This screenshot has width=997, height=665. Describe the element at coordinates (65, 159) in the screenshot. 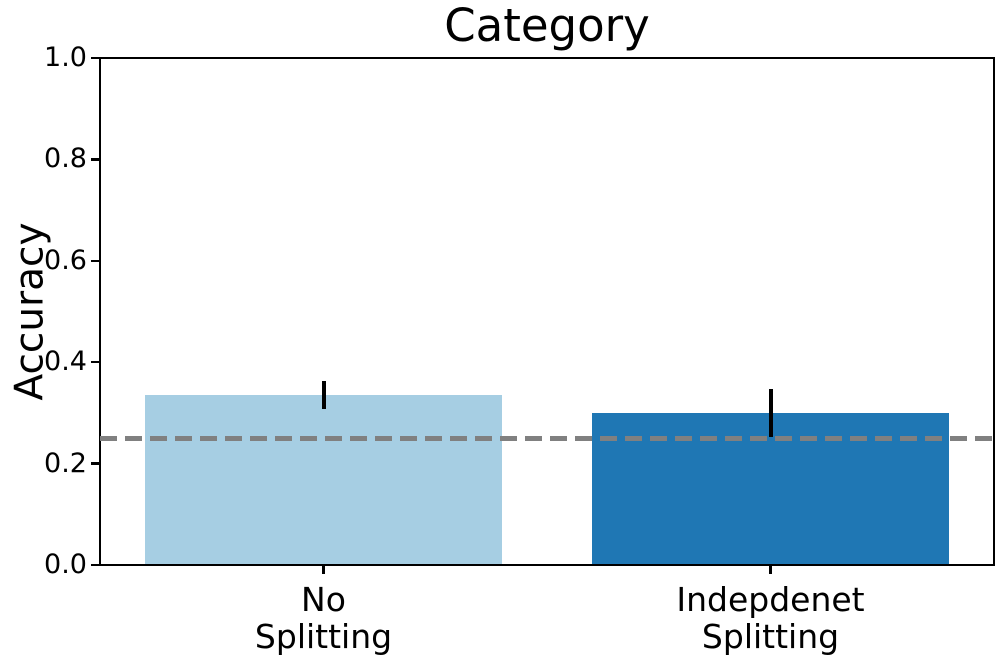

I see `y-tick-label: 0.8` at that location.